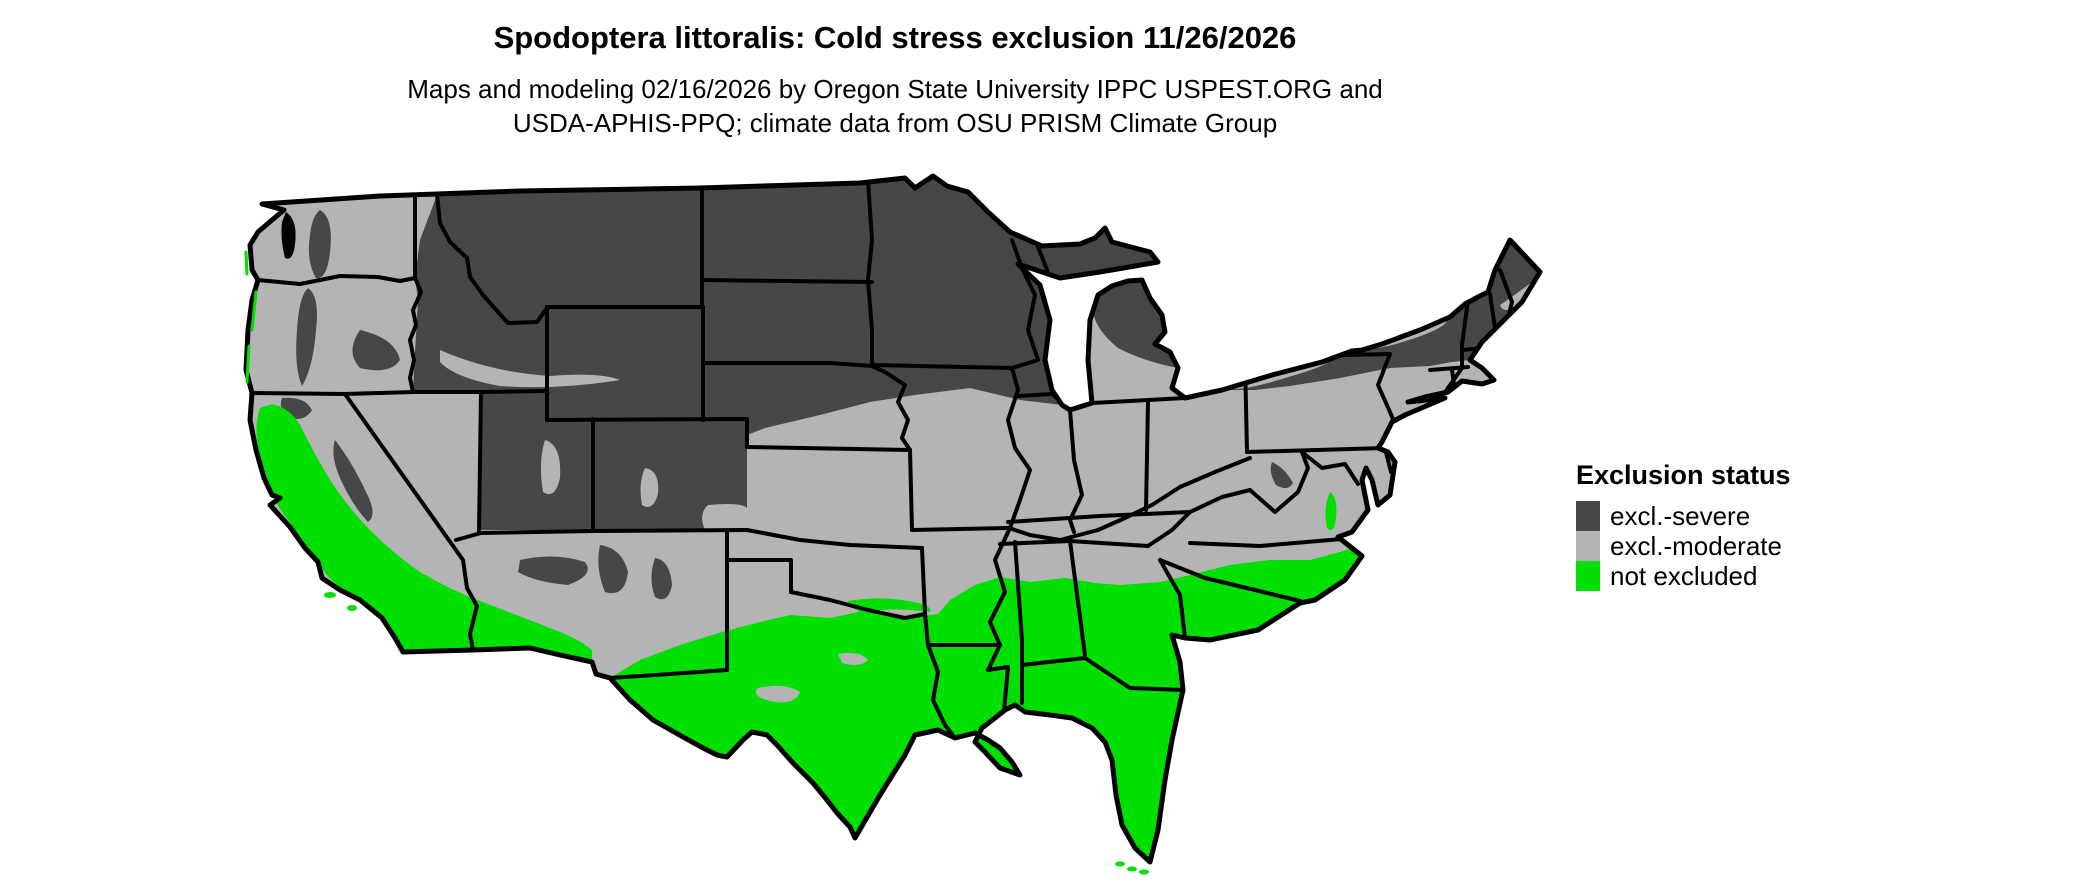  What do you see at coordinates (251, 317) in the screenshot?
I see `coastal-green-slivers` at bounding box center [251, 317].